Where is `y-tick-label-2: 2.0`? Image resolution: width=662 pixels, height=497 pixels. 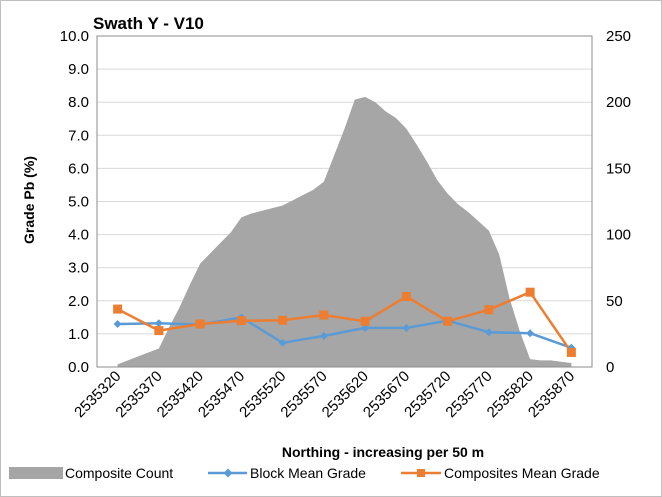
y-tick-label-2: 2.0 is located at coordinates (78, 301).